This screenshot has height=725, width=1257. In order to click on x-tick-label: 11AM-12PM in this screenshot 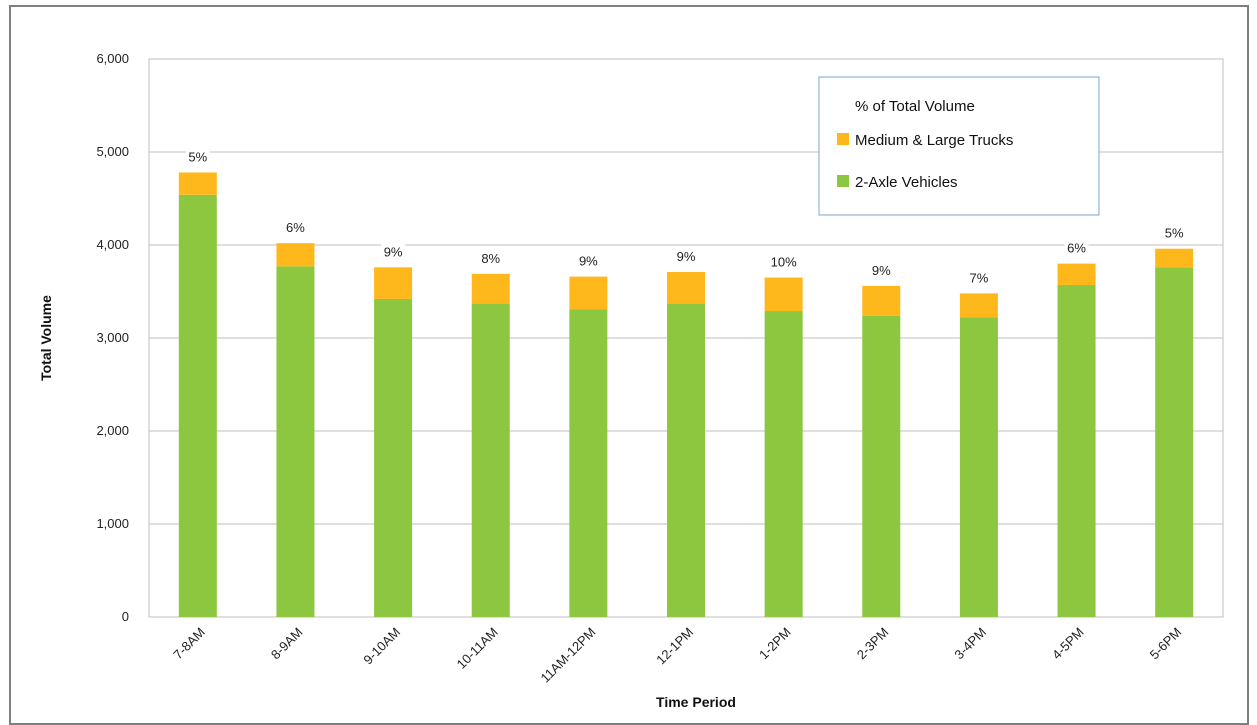, I will do `click(567, 655)`.